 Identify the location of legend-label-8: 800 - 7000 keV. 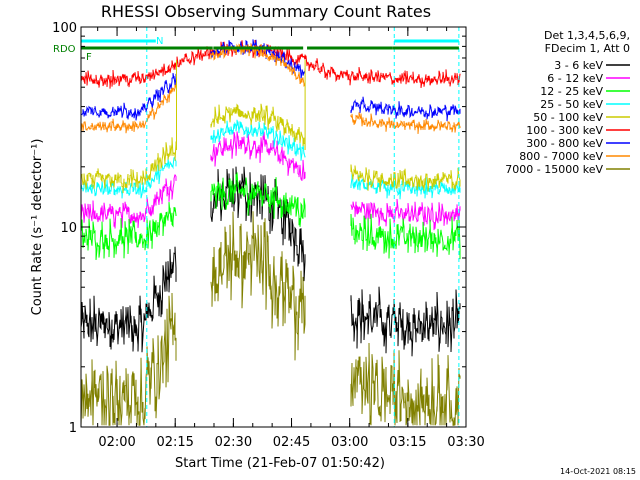
(561, 156).